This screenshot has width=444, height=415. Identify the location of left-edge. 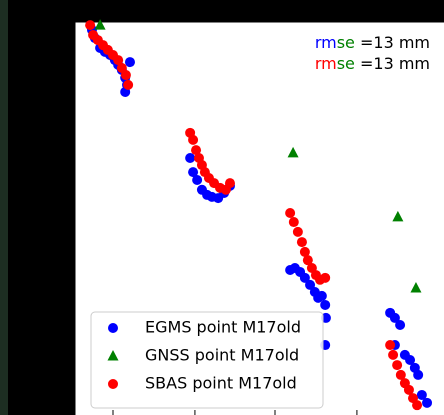
(4, 207).